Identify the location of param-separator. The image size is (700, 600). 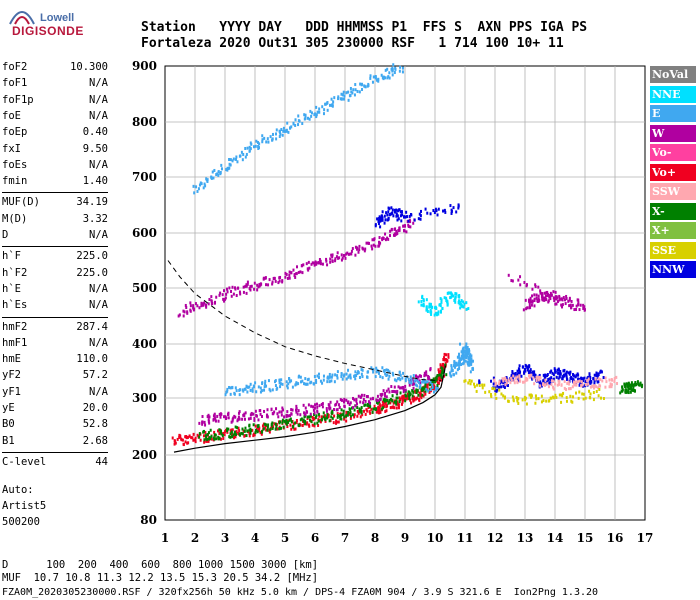
(55, 193).